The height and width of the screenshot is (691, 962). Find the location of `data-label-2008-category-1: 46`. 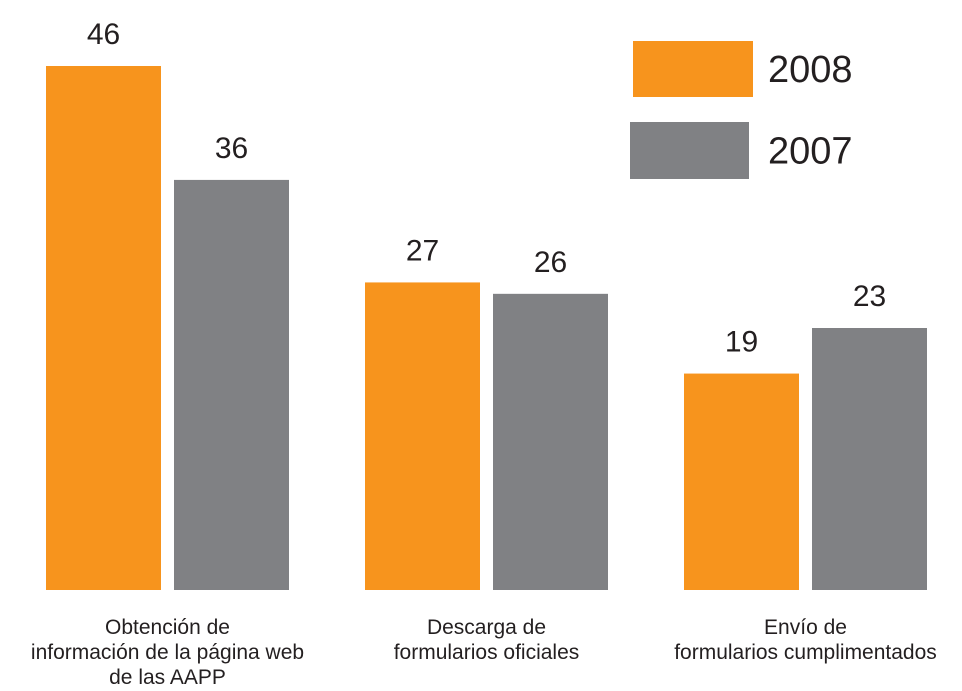

data-label-2008-category-1: 46 is located at coordinates (103, 34).